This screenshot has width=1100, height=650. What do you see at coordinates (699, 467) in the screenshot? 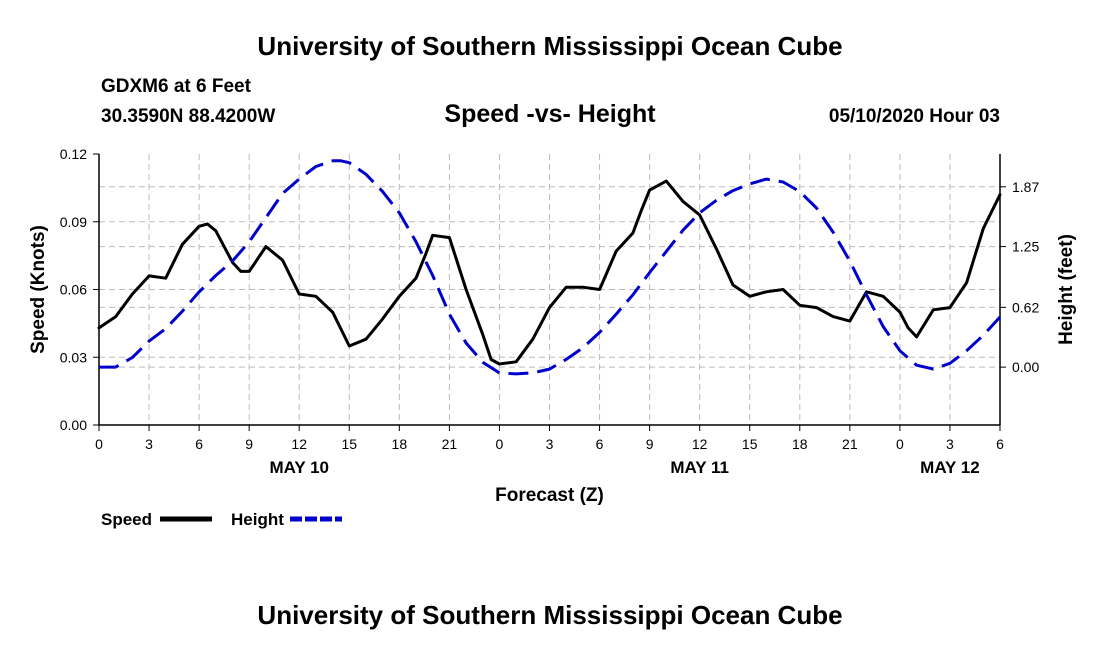
I see `date-label: MAY 11` at bounding box center [699, 467].